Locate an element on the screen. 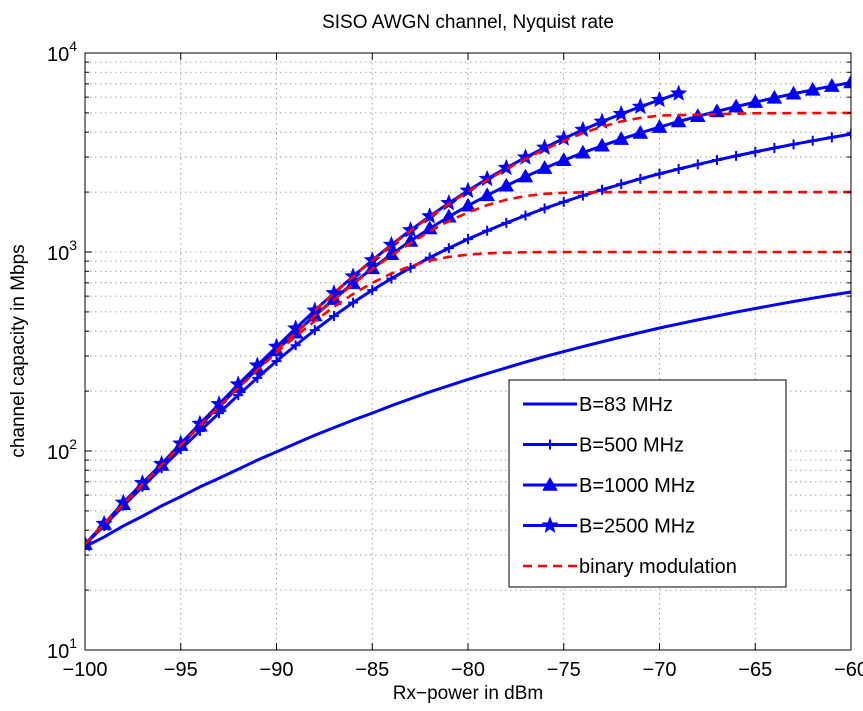 Image resolution: width=863 pixels, height=711 pixels. legend-item-b-2500-mhz: B=2500 MHz is located at coordinates (609, 527).